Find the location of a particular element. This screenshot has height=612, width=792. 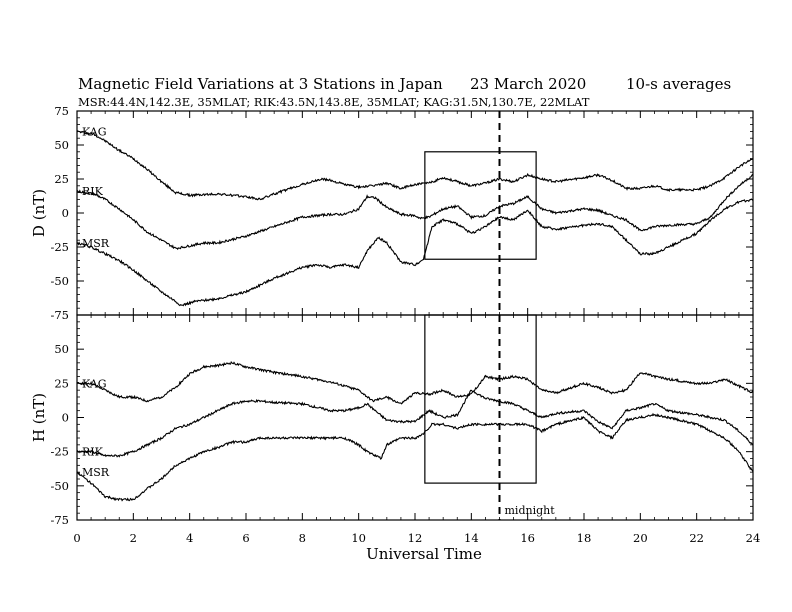

x-tick-label: 6 is located at coordinates (245, 538).